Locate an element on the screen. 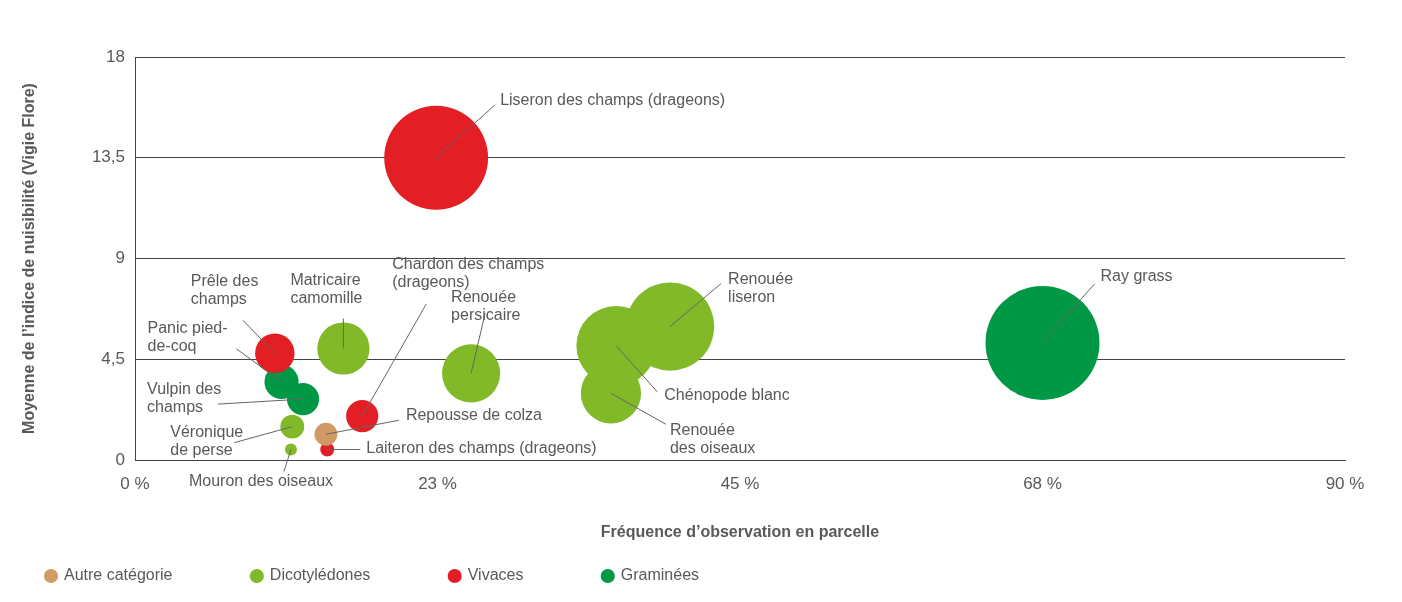  x-tick-label: 68 % is located at coordinates (1042, 483).